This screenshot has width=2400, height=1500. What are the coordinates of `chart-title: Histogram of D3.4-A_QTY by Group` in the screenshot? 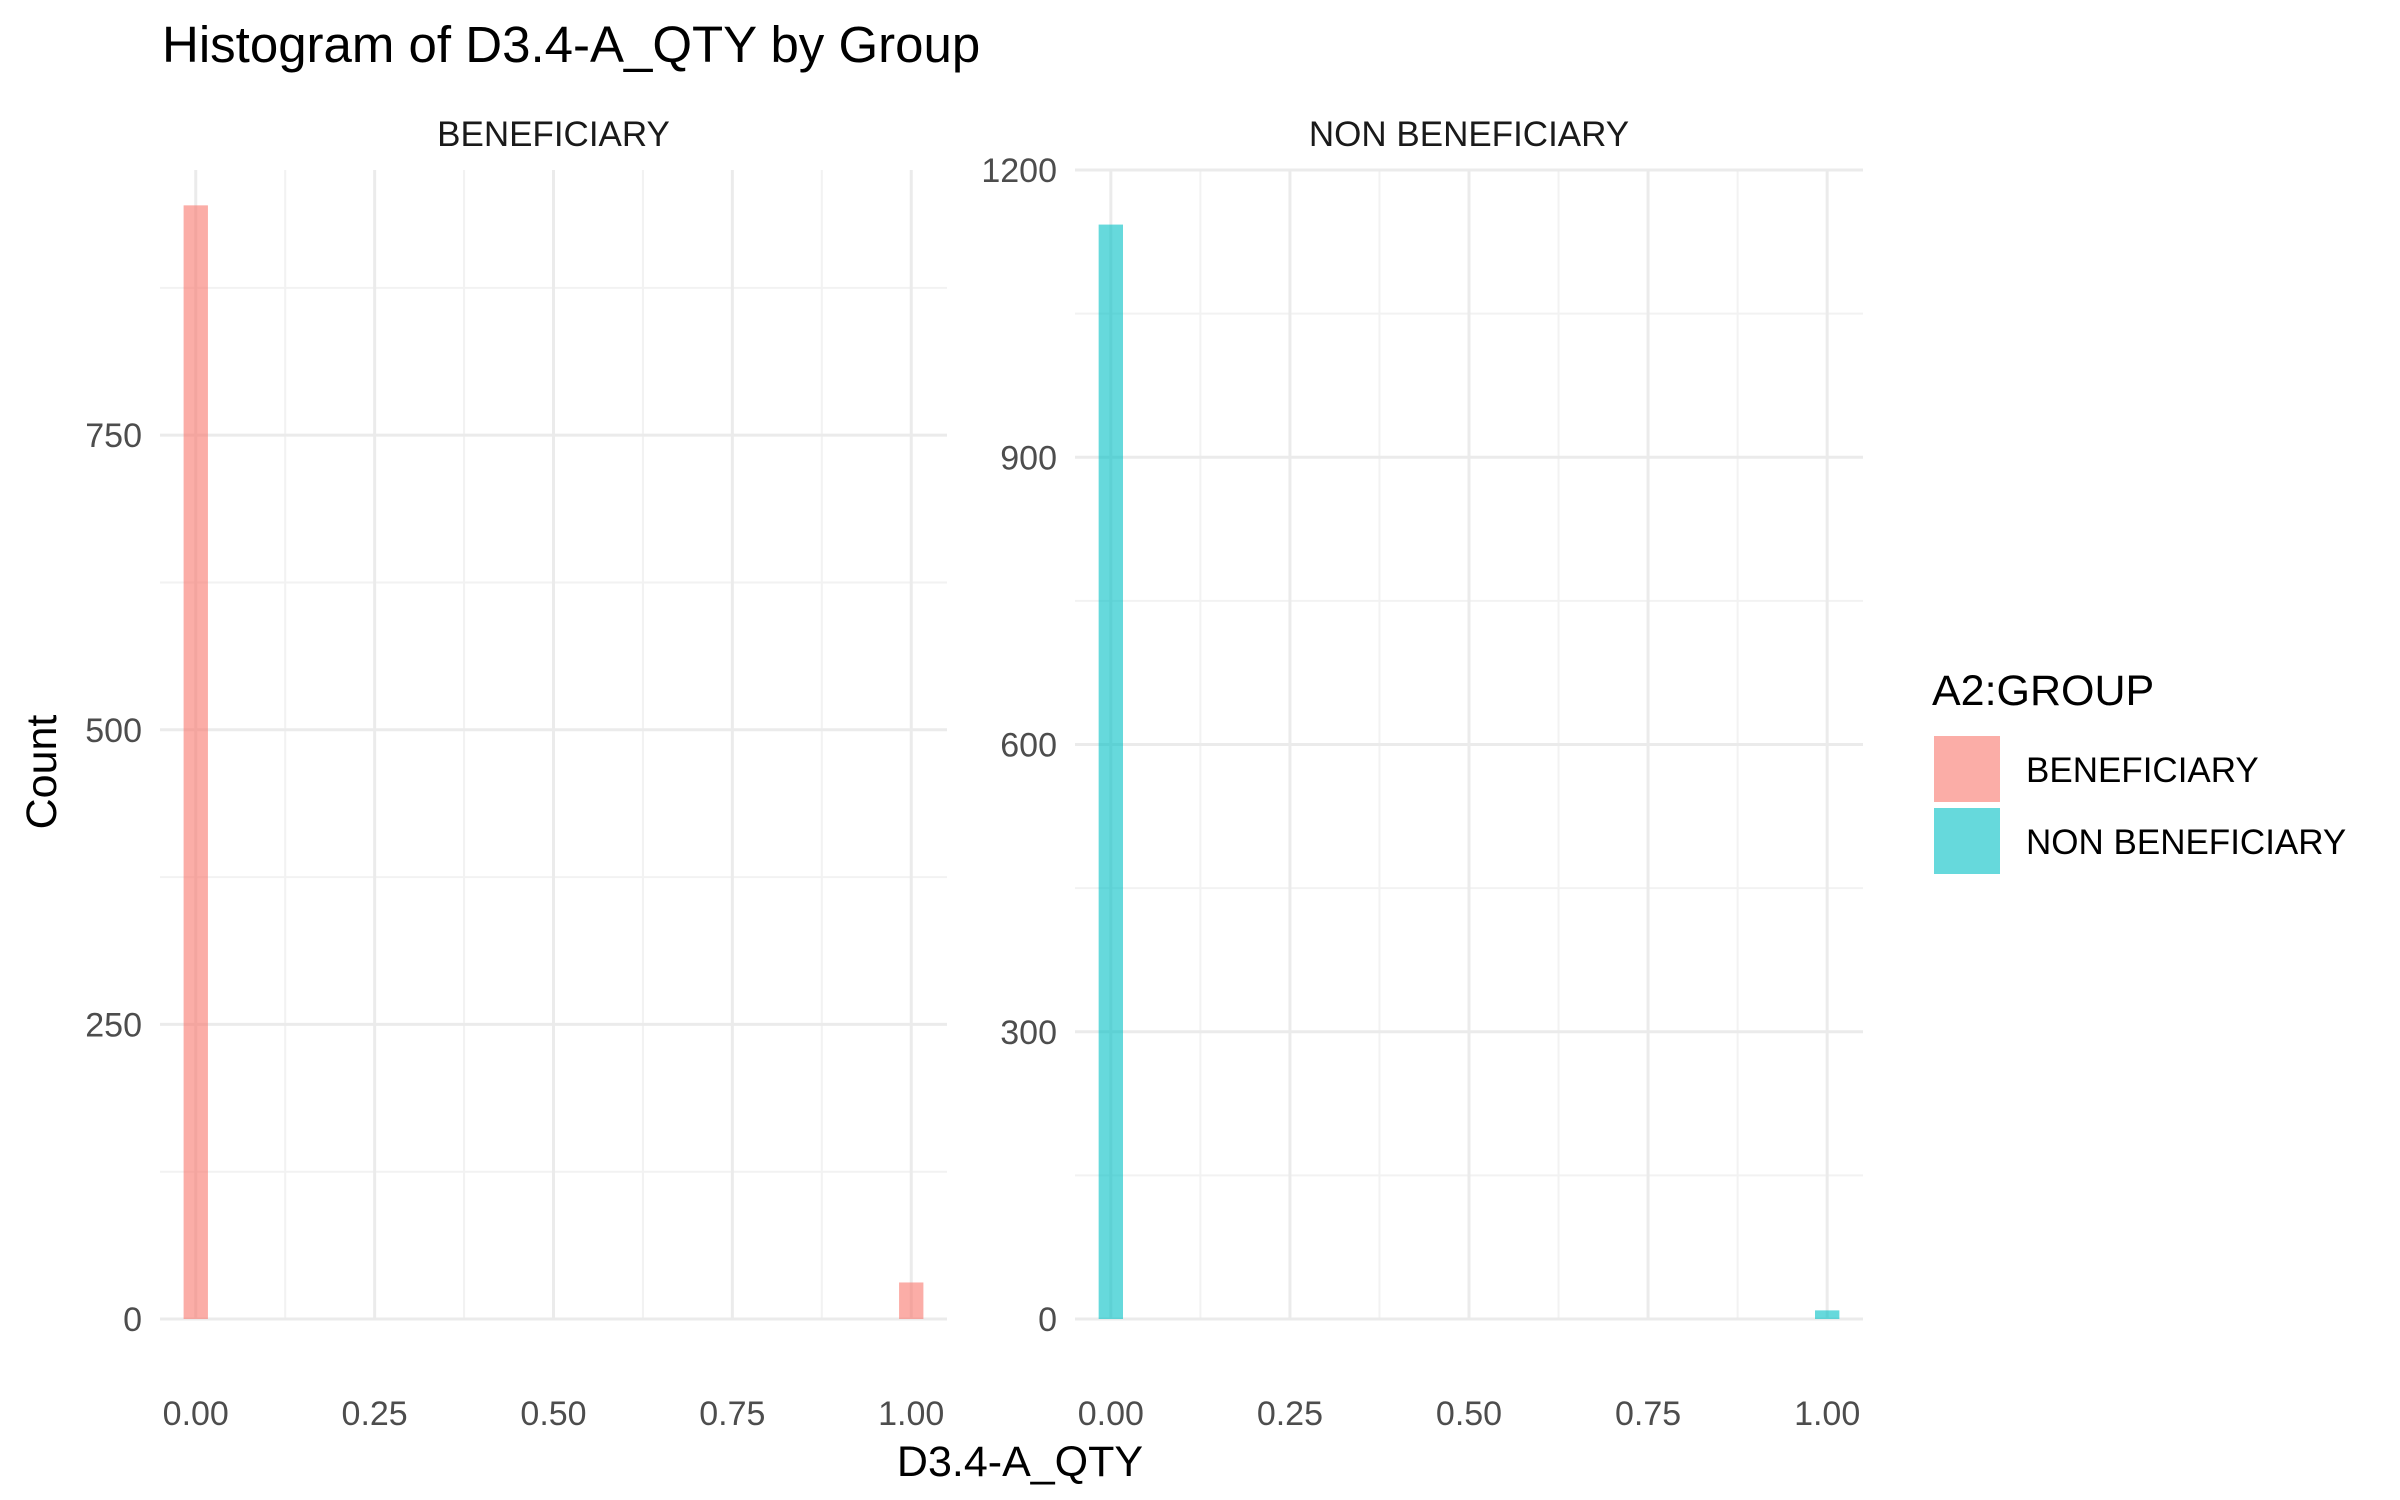 It's located at (571, 44).